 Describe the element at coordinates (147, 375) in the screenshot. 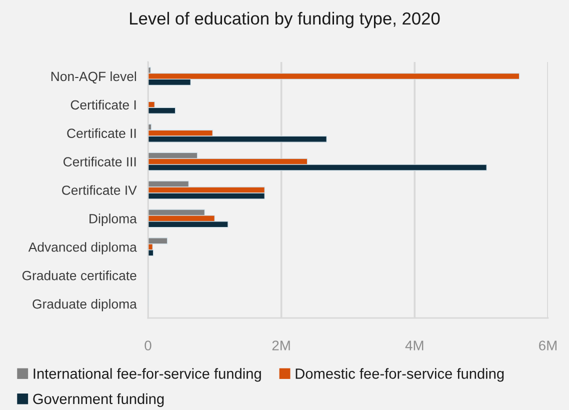

I see `legend-label: International fee-for-service funding` at that location.